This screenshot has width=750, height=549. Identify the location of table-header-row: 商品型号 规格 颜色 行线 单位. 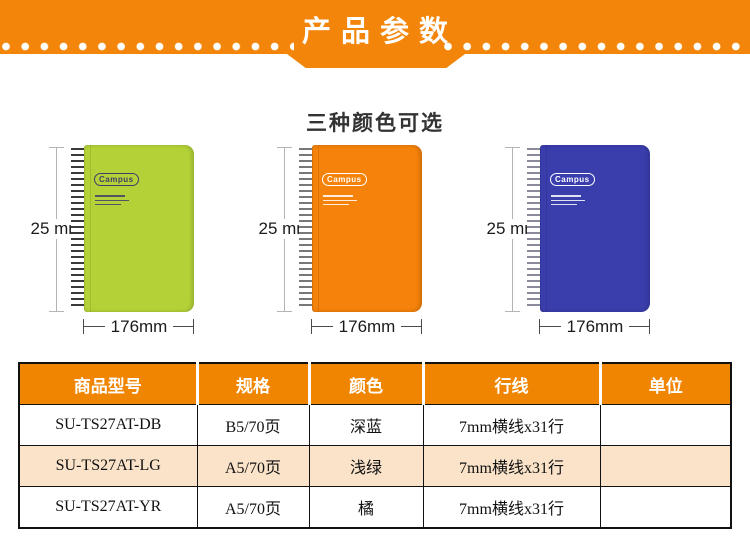
(375, 384).